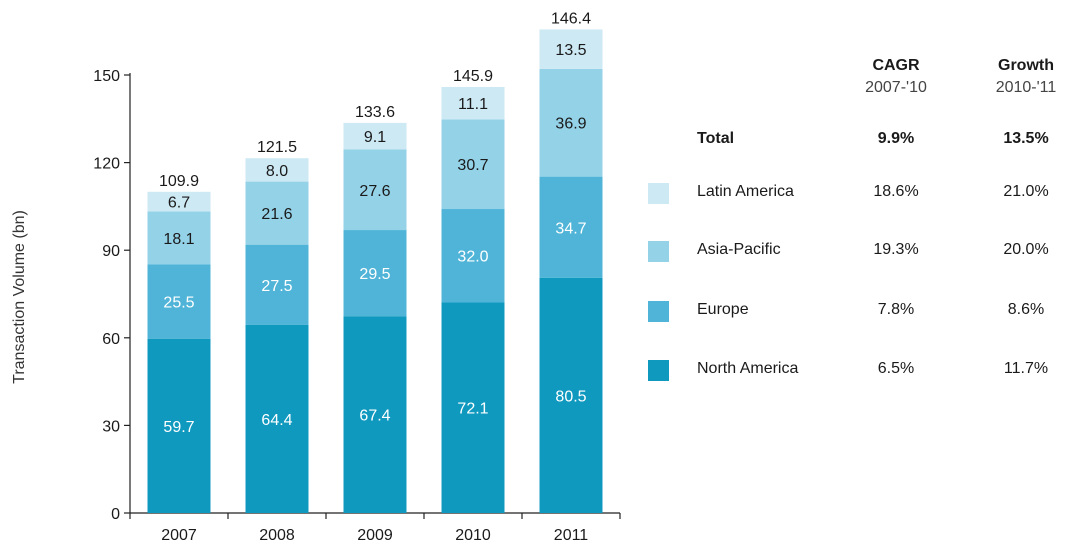  I want to click on bar-value-label: 8.0, so click(277, 171).